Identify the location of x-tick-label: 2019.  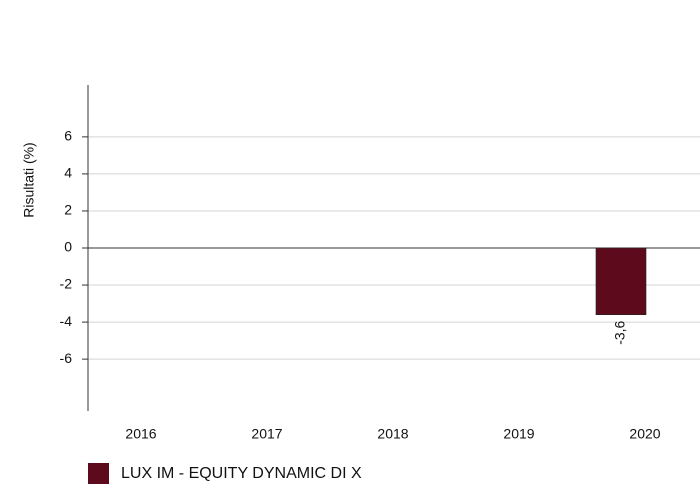
(518, 434).